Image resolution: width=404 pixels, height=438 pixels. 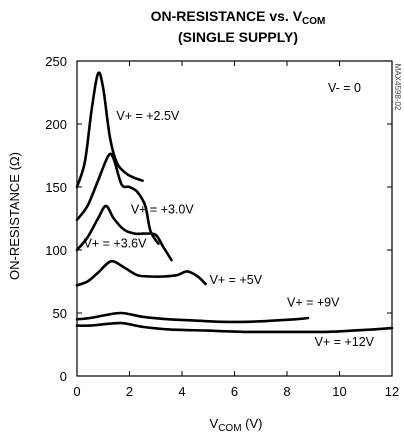 I want to click on x-axis-label: VCOM (V), so click(x=236, y=425).